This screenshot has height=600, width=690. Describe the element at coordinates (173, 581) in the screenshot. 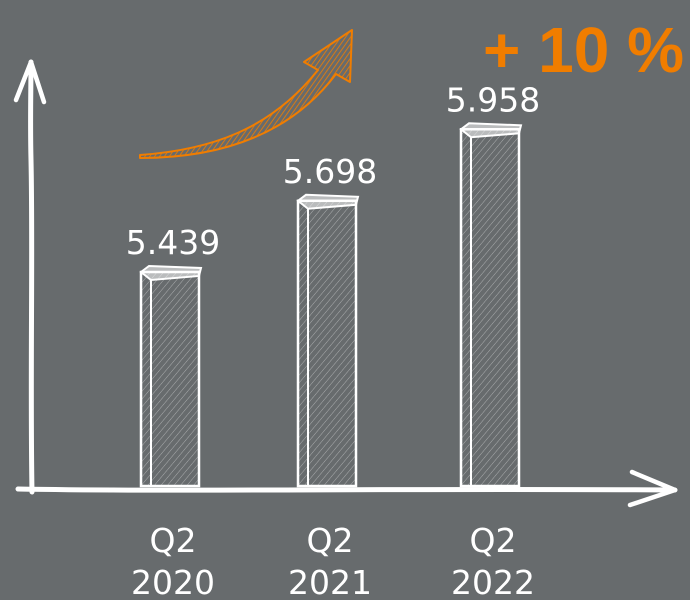

I see `category-label-1-line-2: 2020` at that location.